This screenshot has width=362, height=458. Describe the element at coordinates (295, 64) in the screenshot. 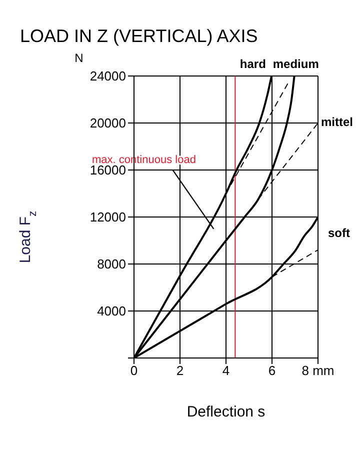

I see `series-label: medium` at that location.